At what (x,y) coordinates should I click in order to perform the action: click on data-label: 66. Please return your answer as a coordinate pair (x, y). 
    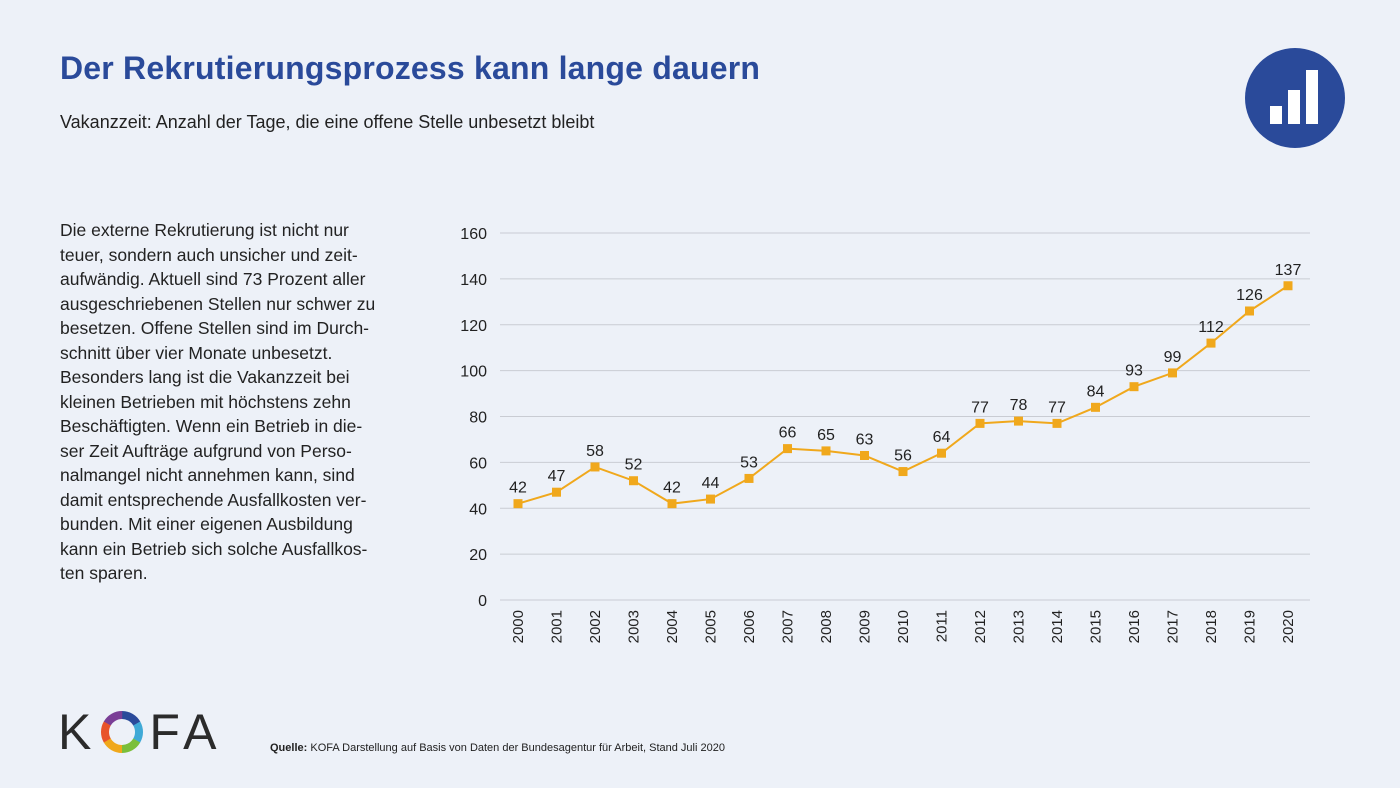
    Looking at the image, I should click on (788, 433).